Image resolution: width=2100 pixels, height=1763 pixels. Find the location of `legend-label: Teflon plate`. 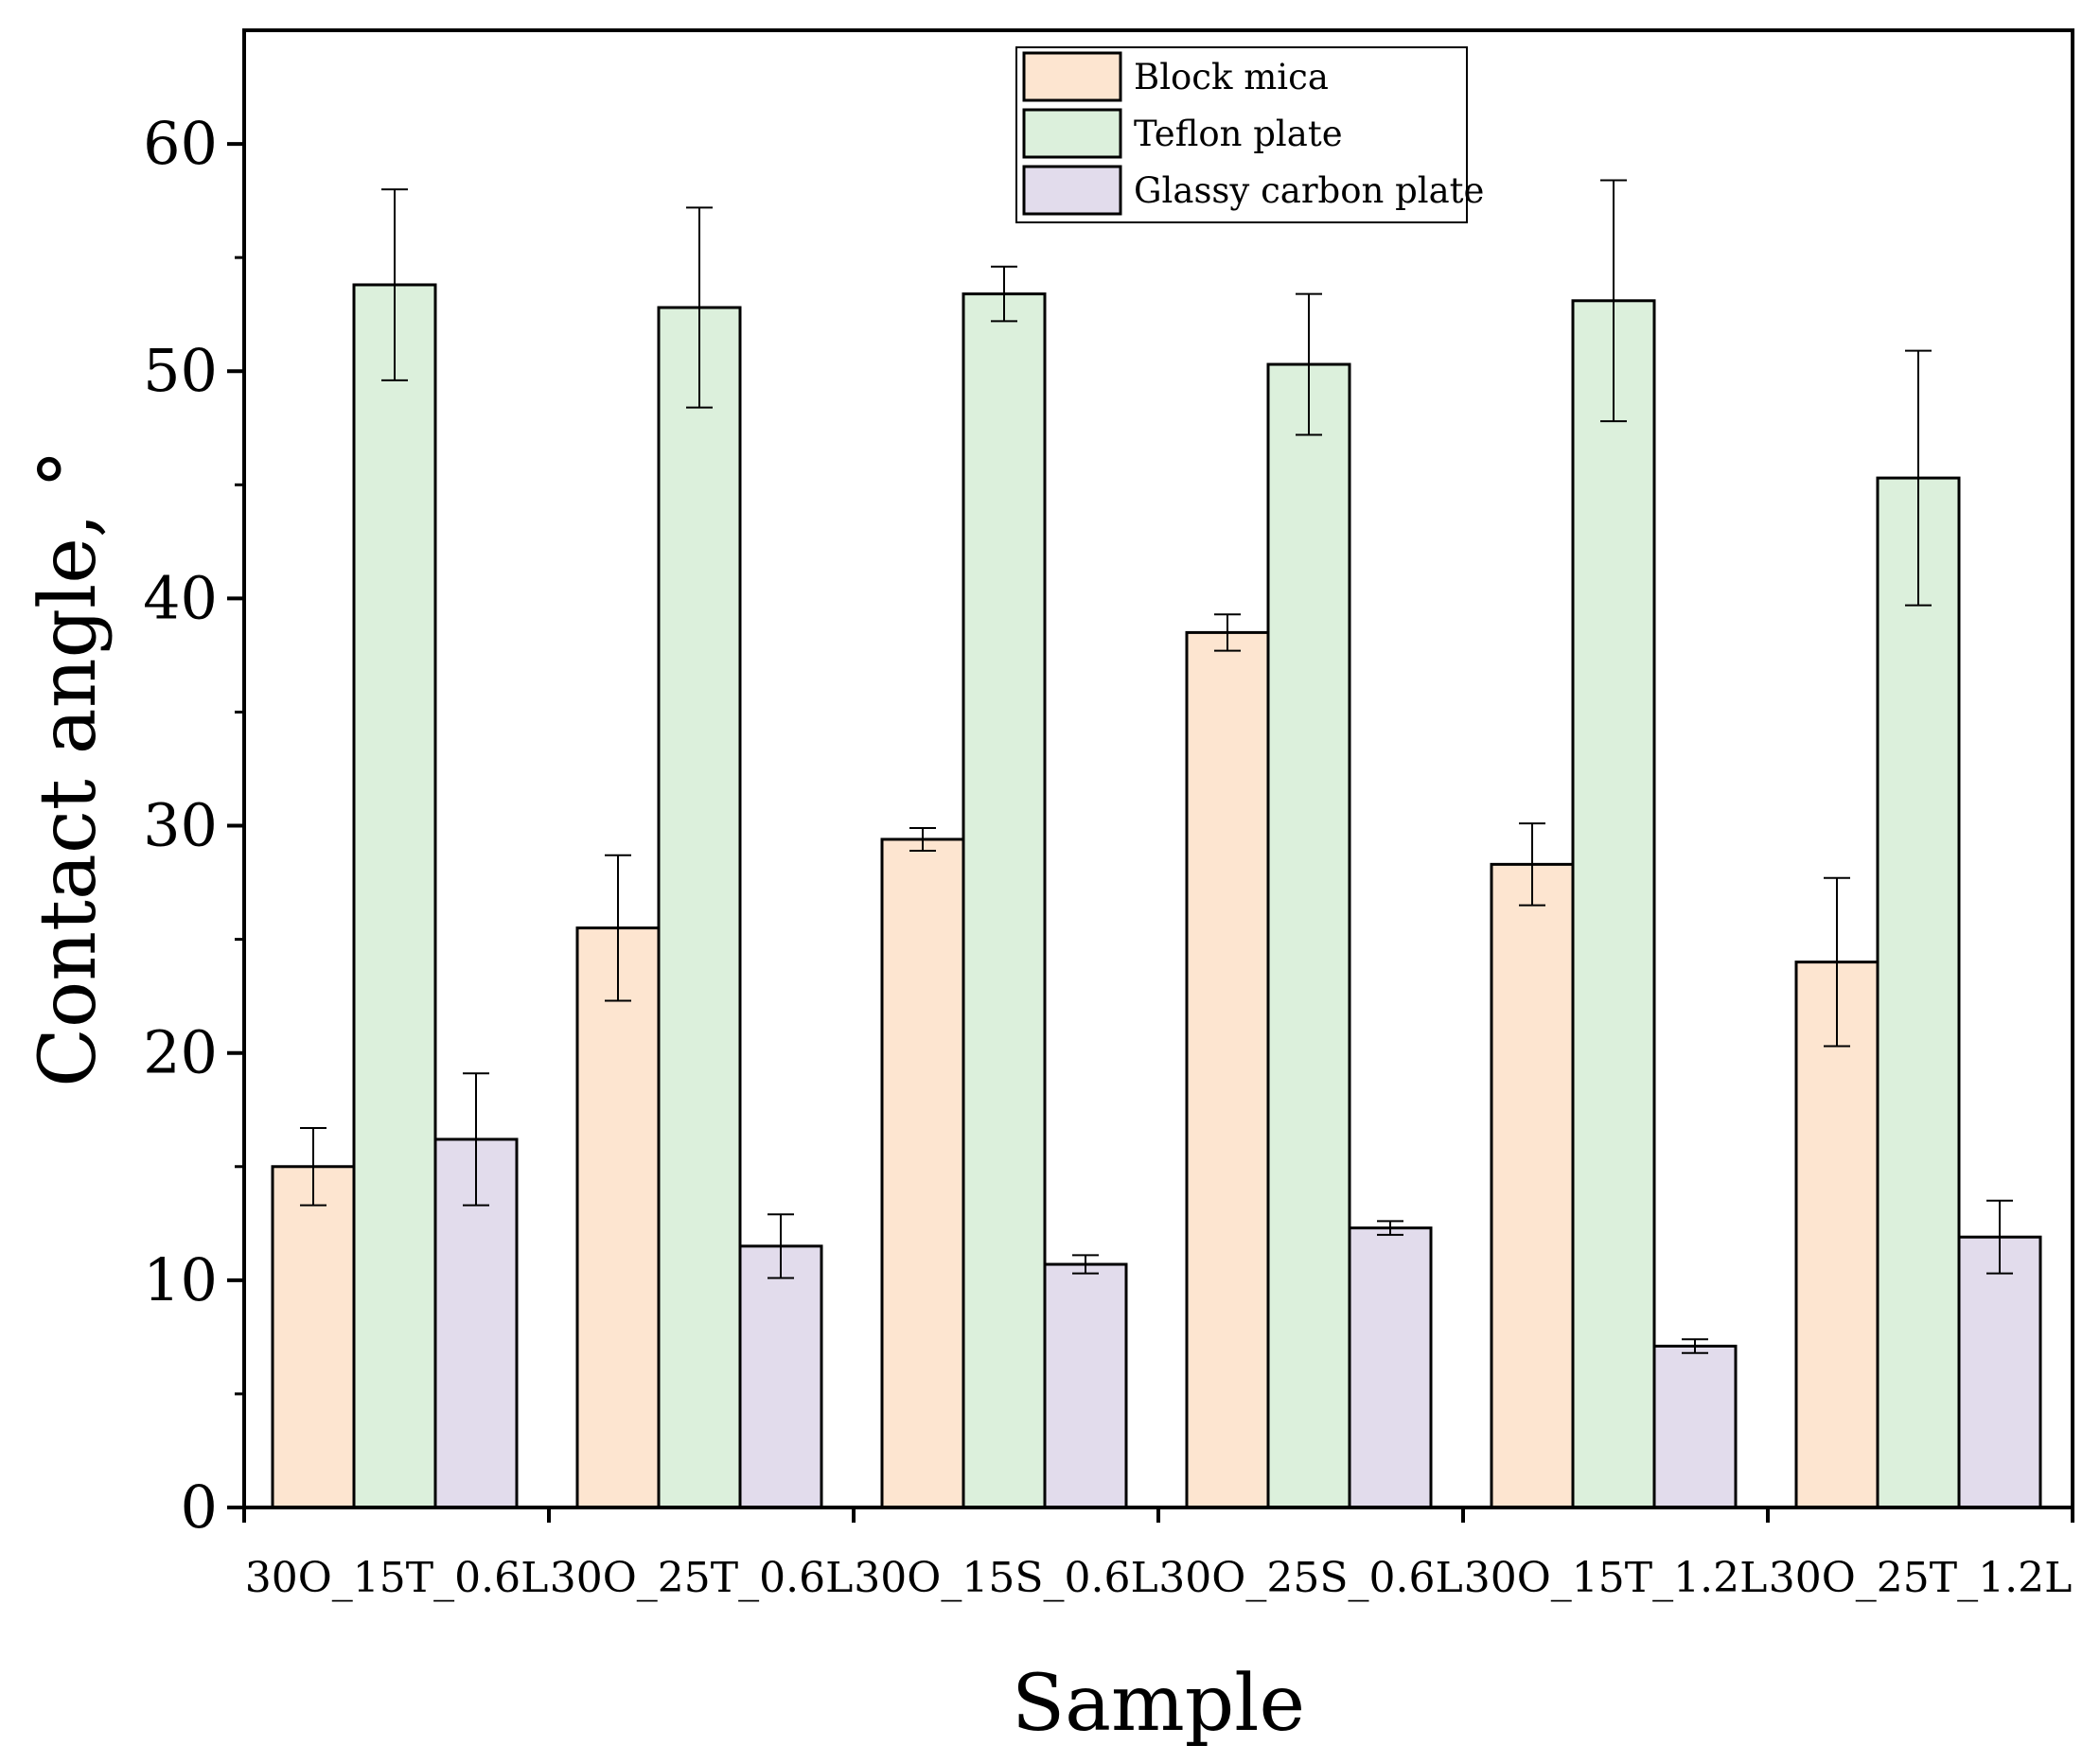

legend-label: Teflon plate is located at coordinates (1238, 134).